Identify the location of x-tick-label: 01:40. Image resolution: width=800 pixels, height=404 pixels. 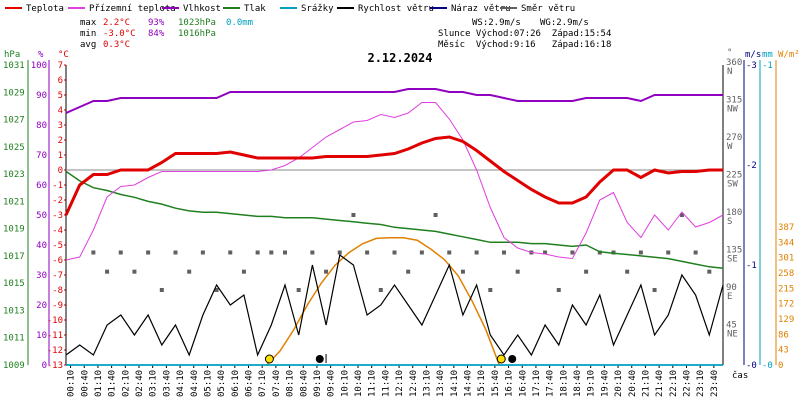
(113, 383).